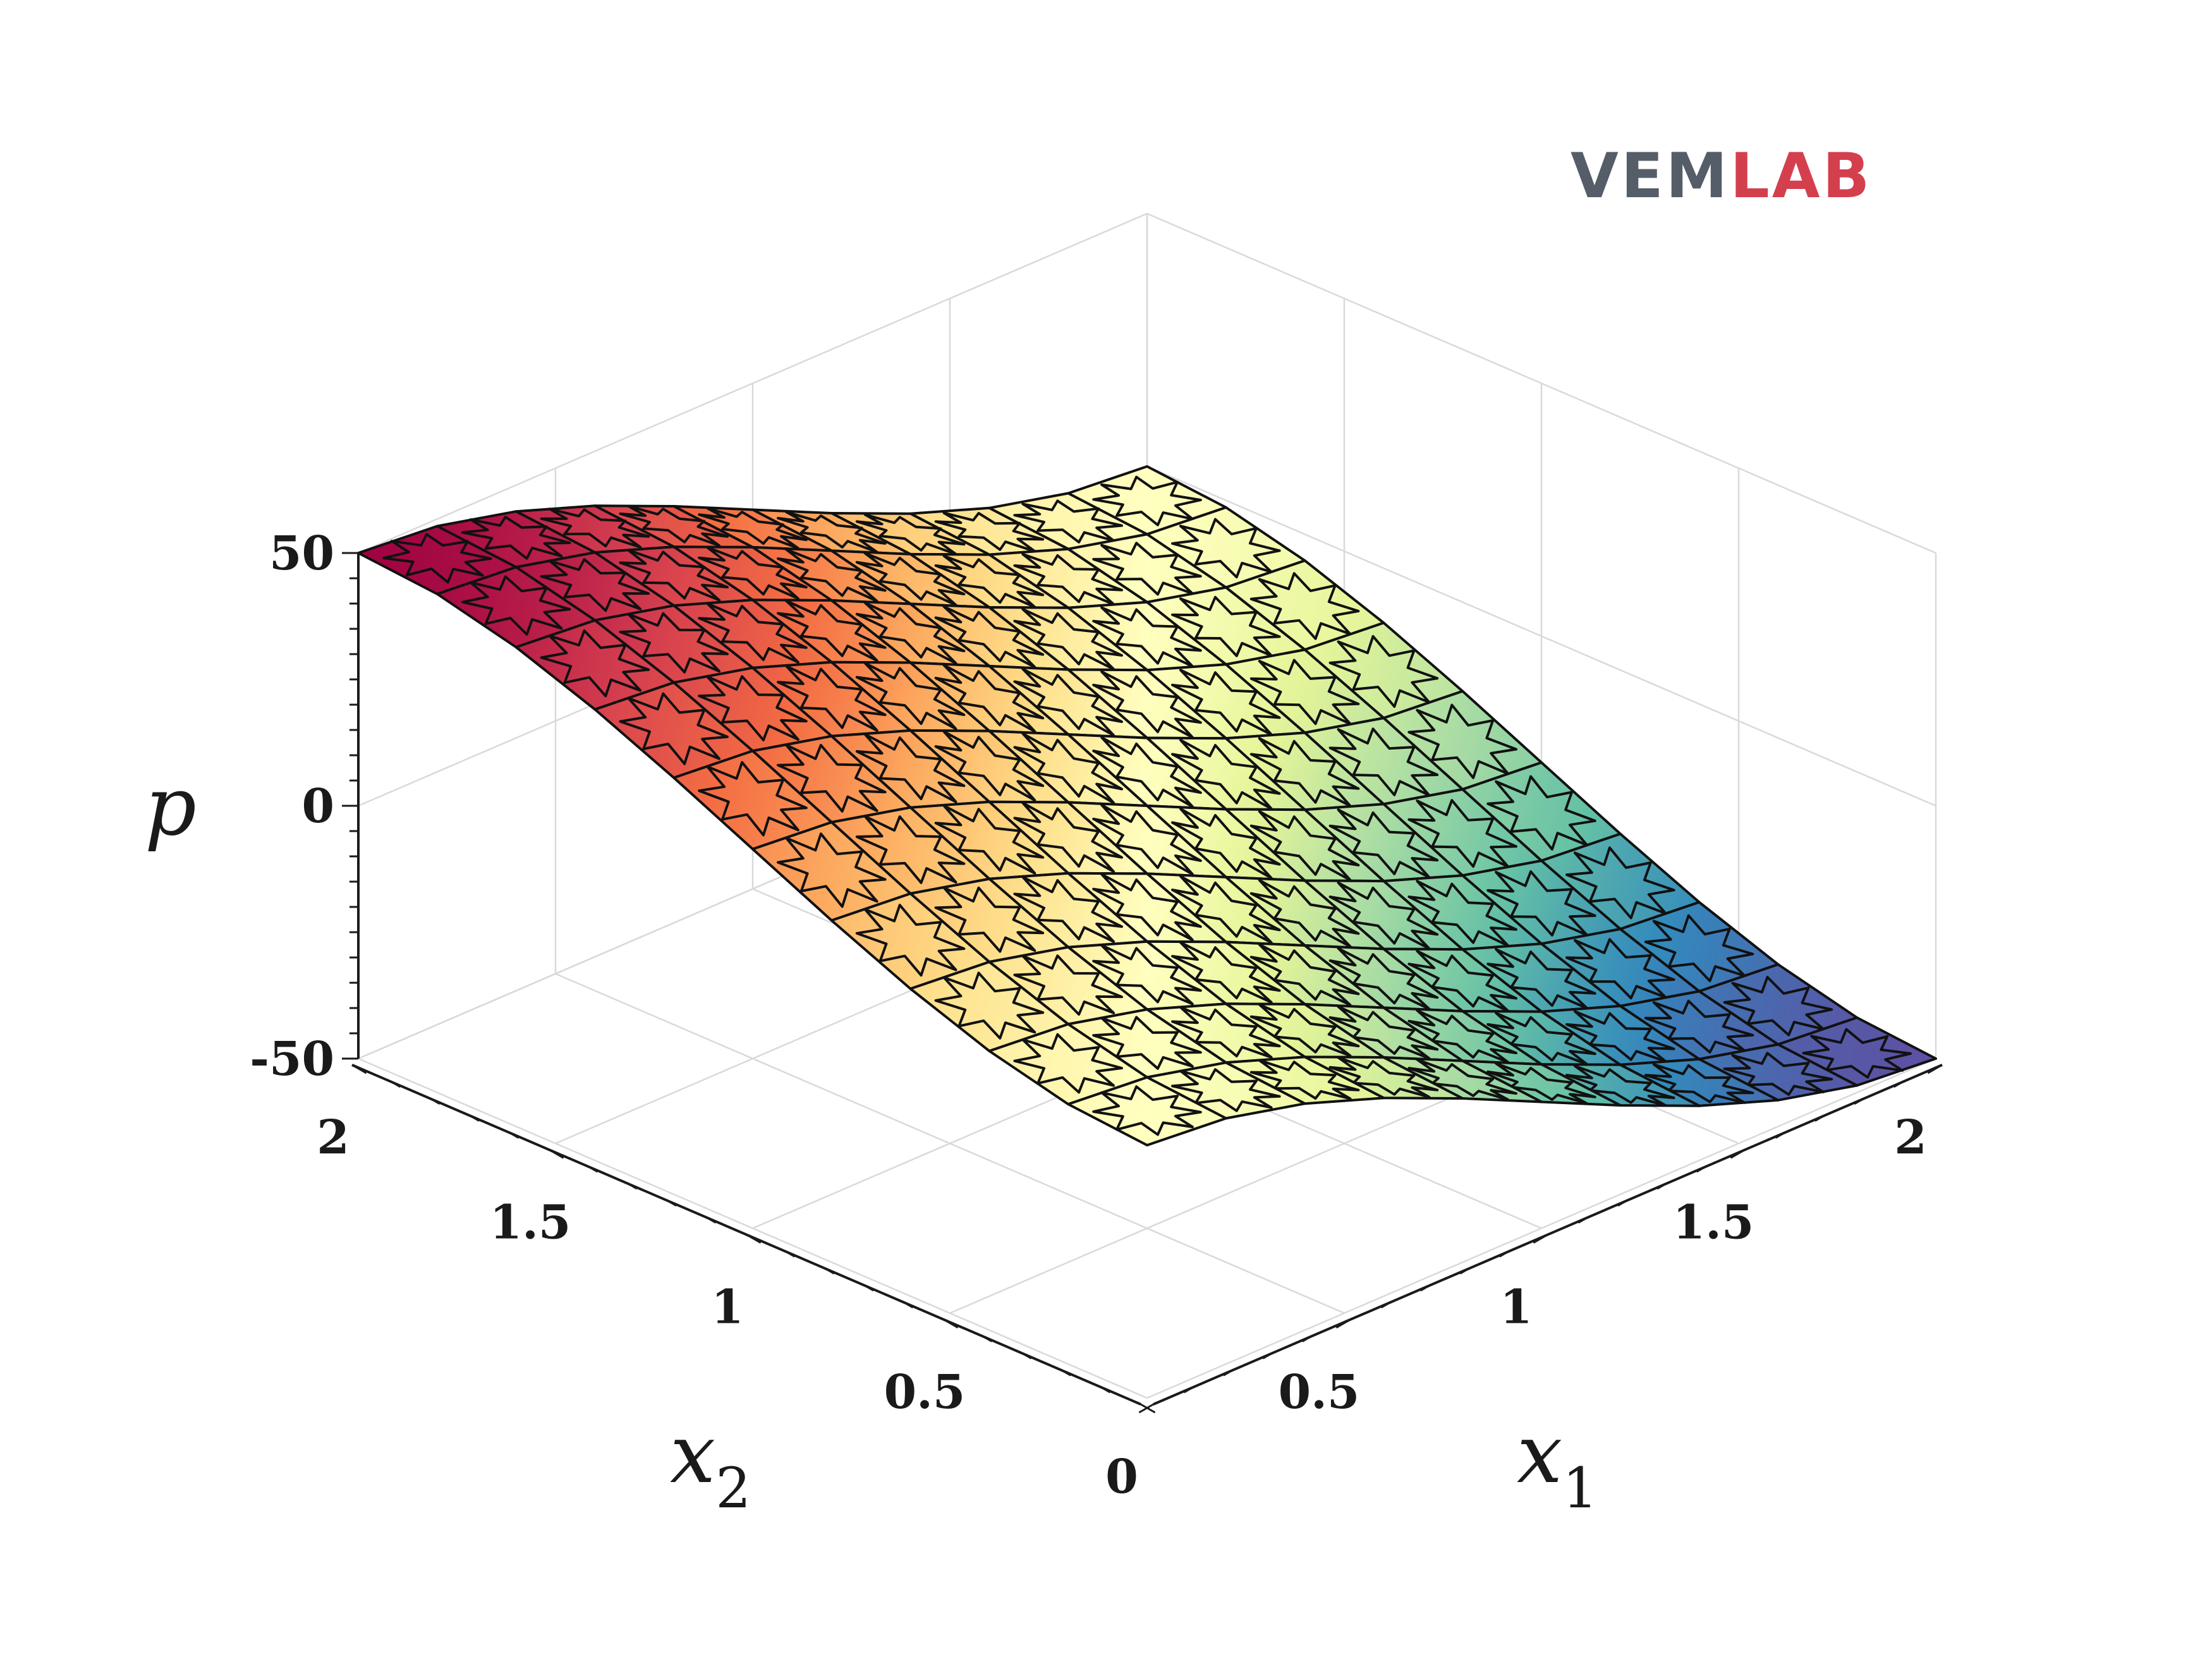 This screenshot has width=2212, height=1659. I want to click on x1-tick-label-4: 2, so click(1910, 1137).